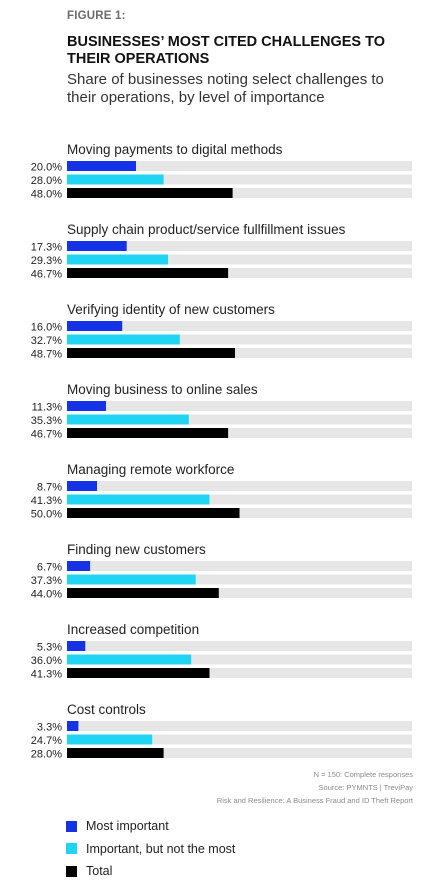 The image size is (429, 888). I want to click on value-label: 35.3%, so click(46, 421).